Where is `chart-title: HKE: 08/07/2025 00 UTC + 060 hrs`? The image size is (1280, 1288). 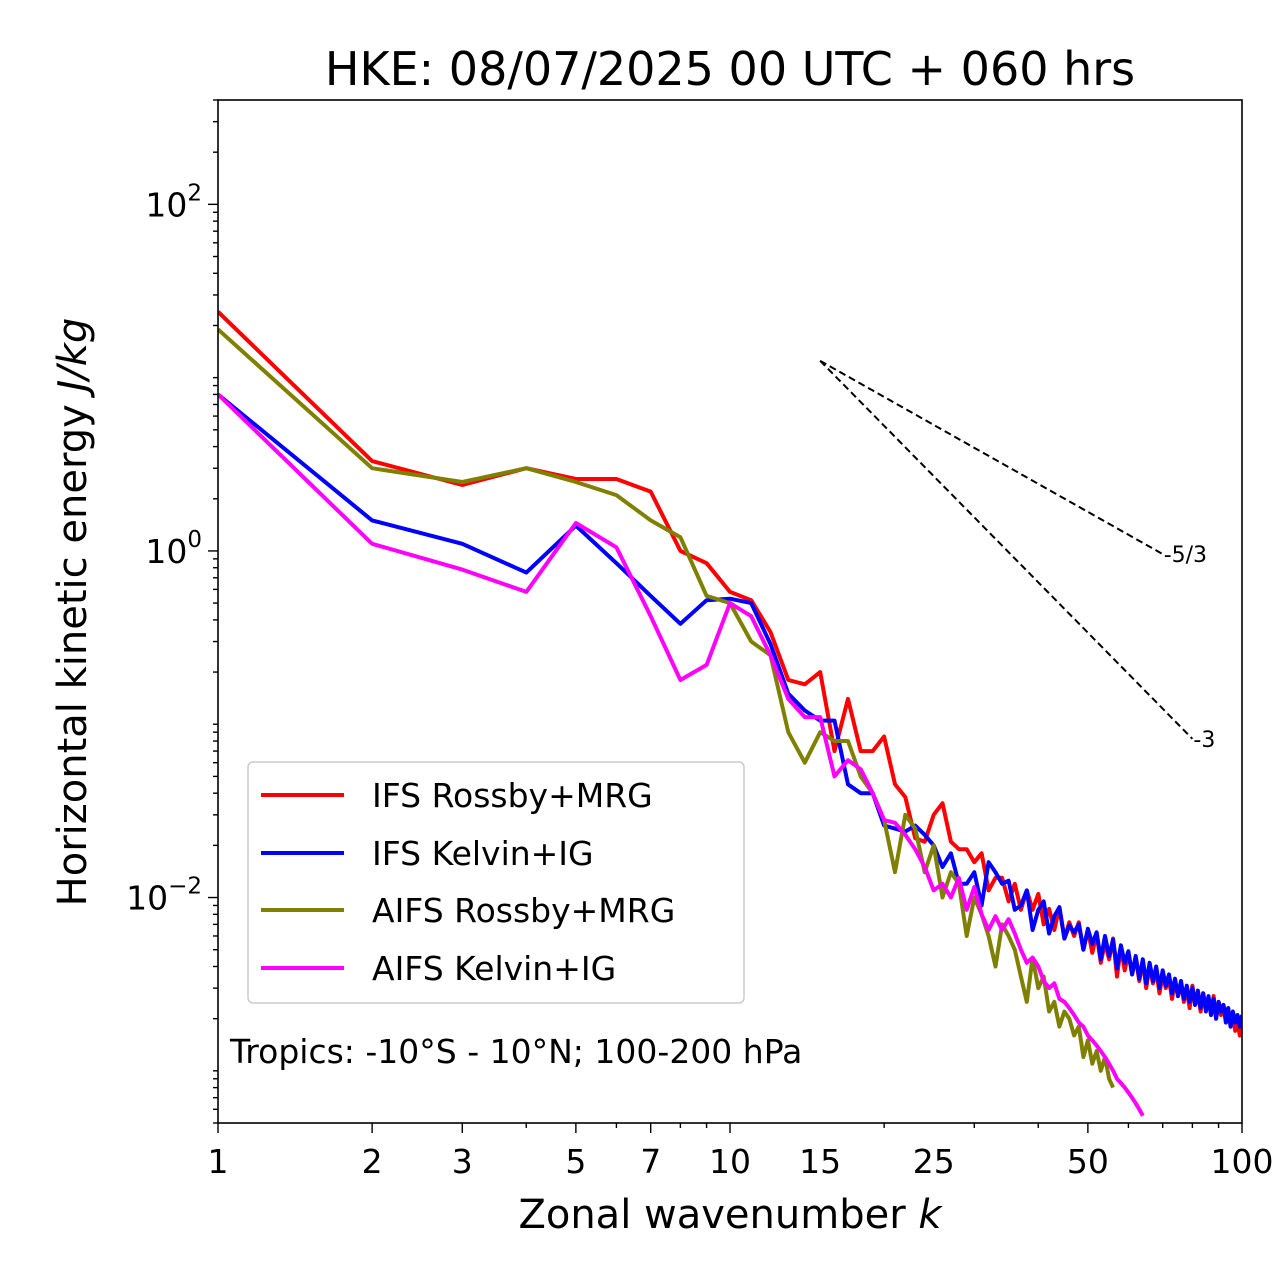 chart-title: HKE: 08/07/2025 00 UTC + 060 hrs is located at coordinates (730, 69).